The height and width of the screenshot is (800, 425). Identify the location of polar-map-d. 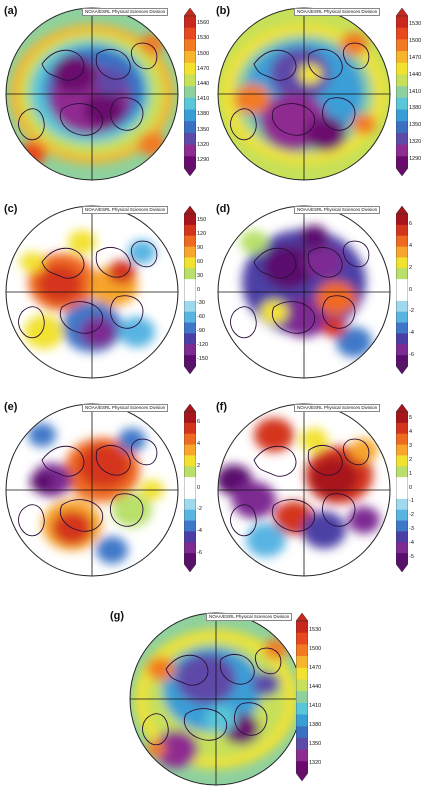
(304, 292).